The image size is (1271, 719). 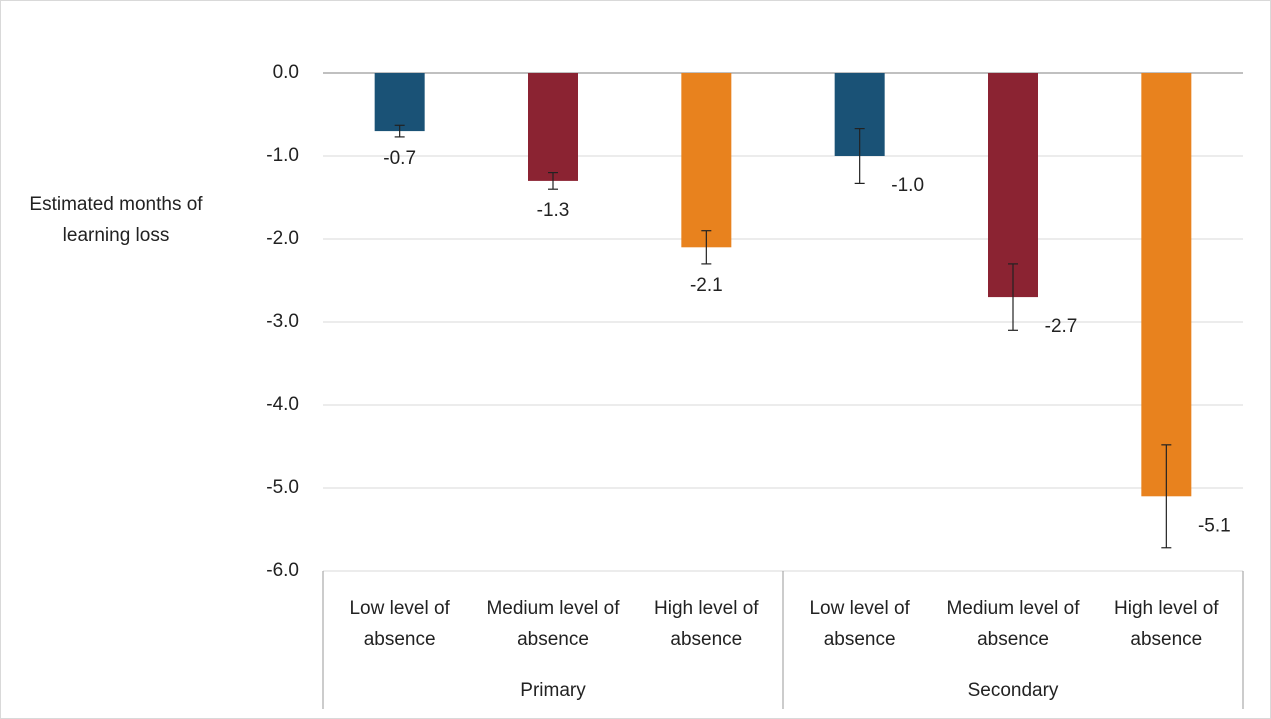 What do you see at coordinates (286, 72) in the screenshot?
I see `y-tick-label: 0.0` at bounding box center [286, 72].